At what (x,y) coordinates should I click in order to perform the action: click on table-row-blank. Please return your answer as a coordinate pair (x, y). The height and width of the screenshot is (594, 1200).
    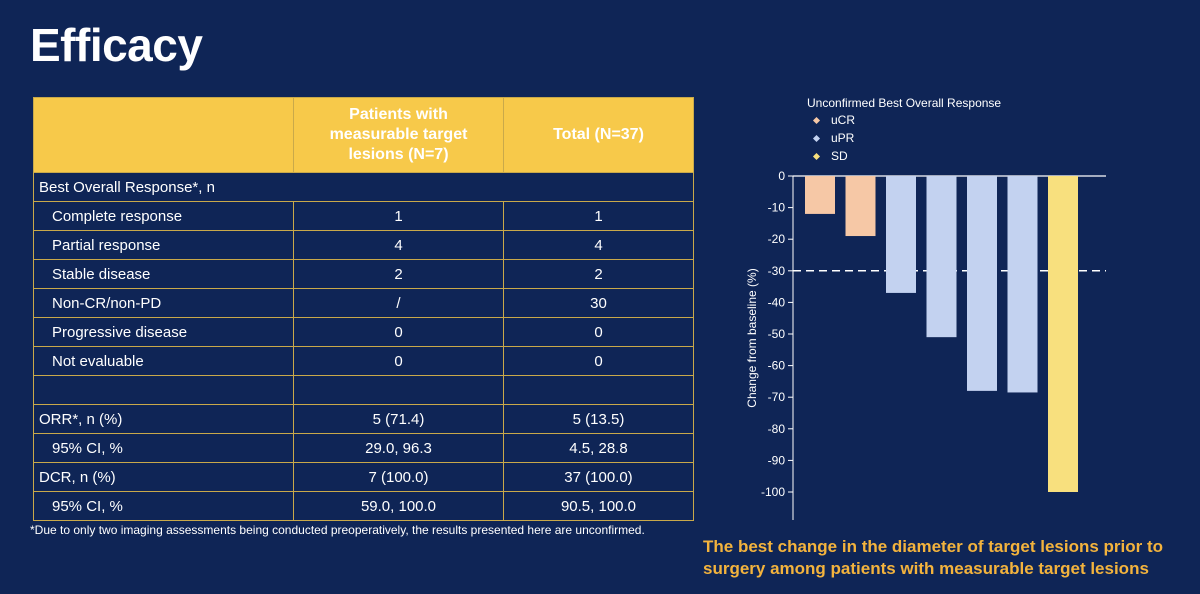
    Looking at the image, I should click on (363, 390).